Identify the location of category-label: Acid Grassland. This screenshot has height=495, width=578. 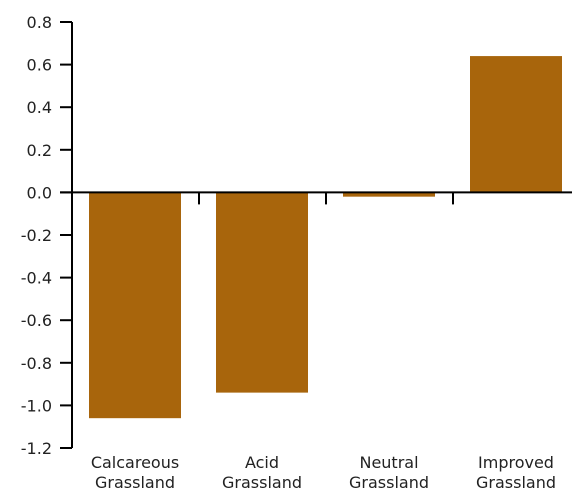
(262, 472).